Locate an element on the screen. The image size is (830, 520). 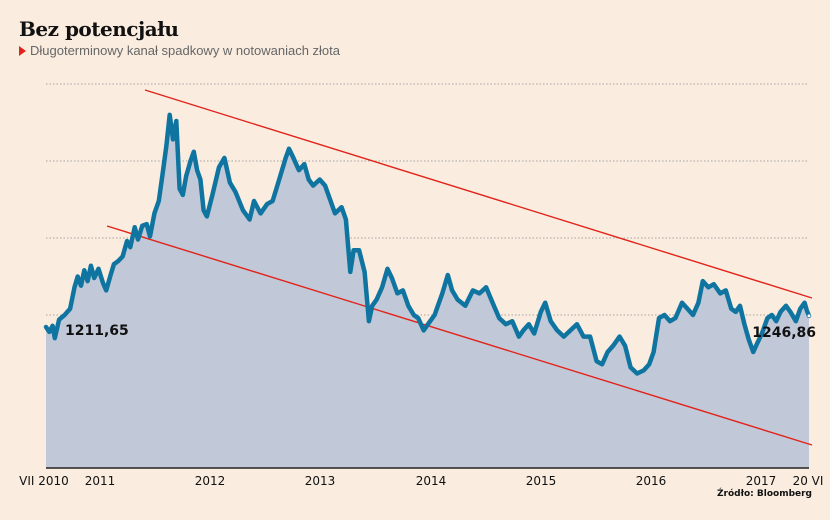
x-tick-label: 20 VI is located at coordinates (808, 481).